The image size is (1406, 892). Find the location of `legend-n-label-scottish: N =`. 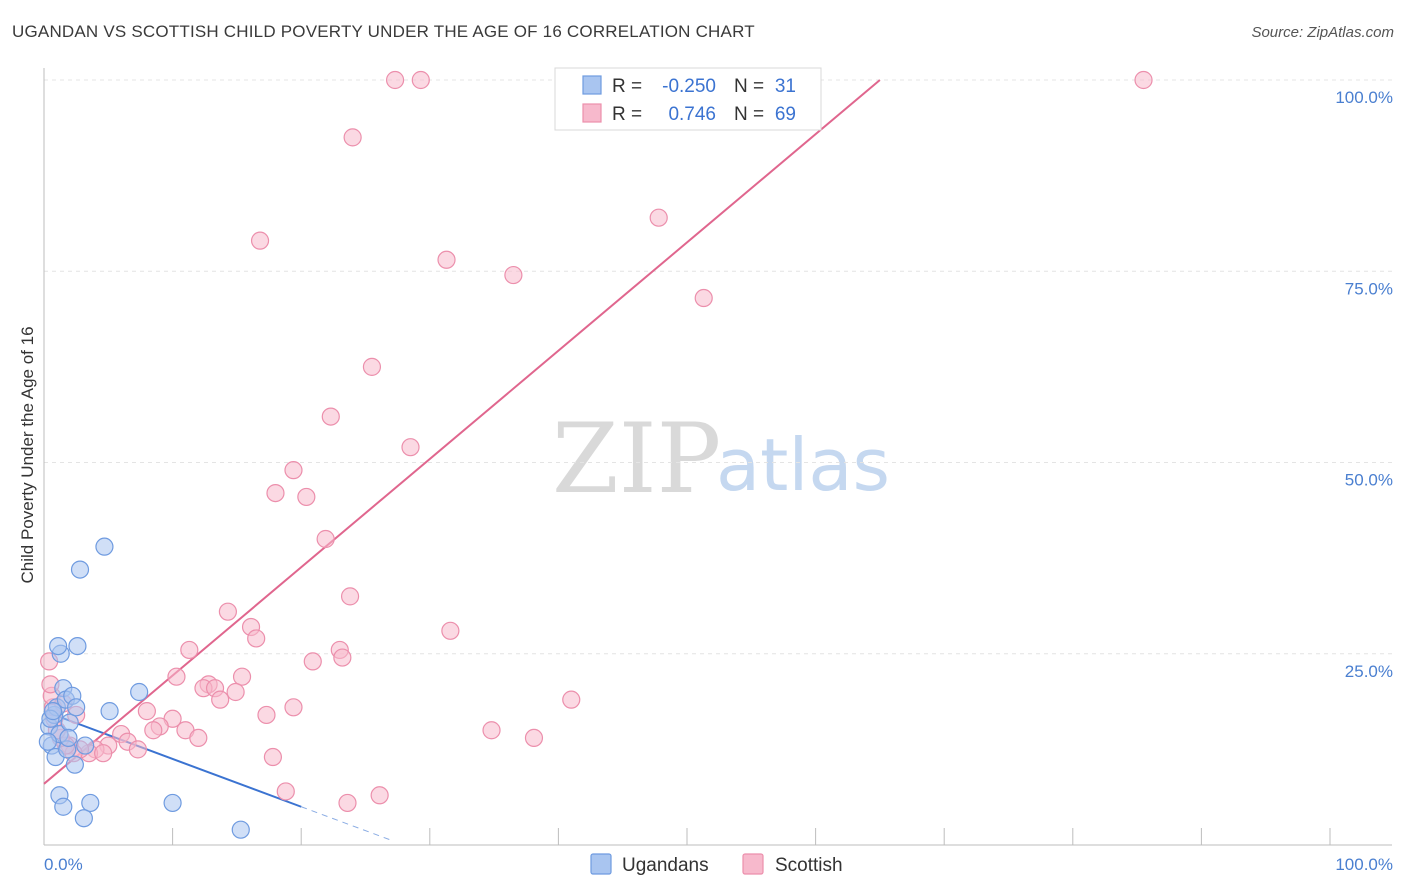

legend-n-label-scottish: N = is located at coordinates (749, 114).